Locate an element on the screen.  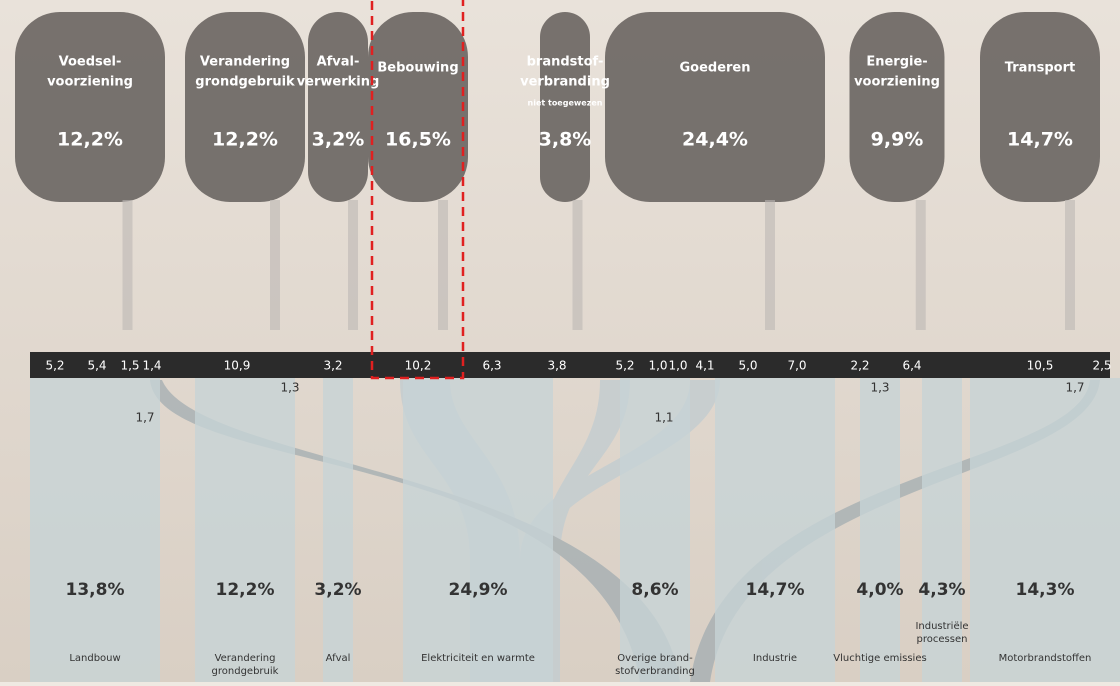
destination-share: 4,3% is located at coordinates (941, 590).